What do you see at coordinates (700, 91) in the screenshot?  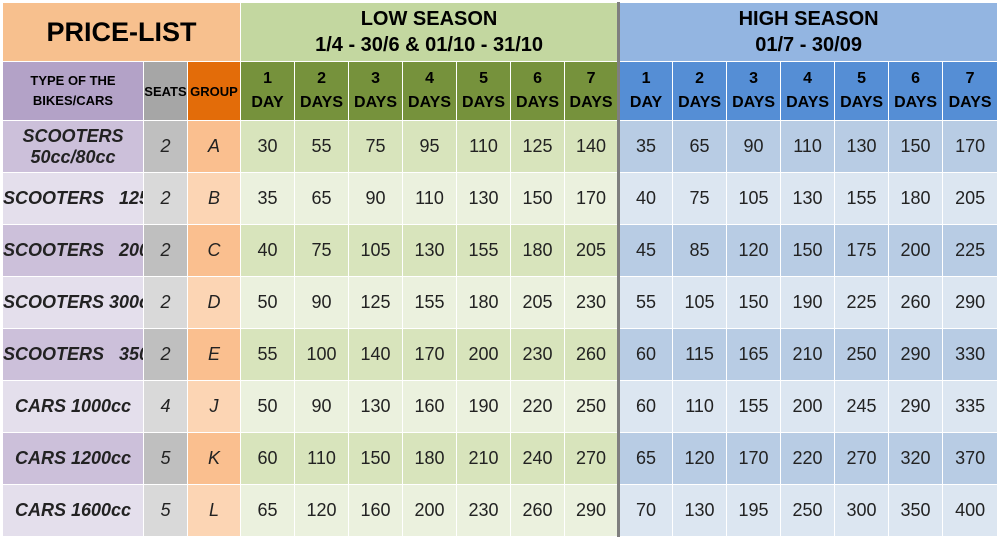 I see `high-season-day-2-header: 2 DAYS` at bounding box center [700, 91].